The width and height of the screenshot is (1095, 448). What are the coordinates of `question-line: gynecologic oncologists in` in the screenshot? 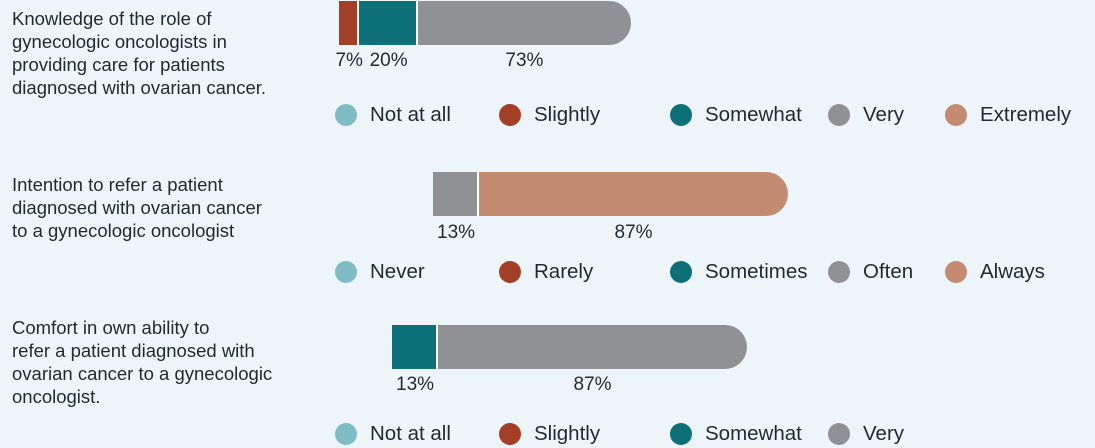 It's located at (119, 41).